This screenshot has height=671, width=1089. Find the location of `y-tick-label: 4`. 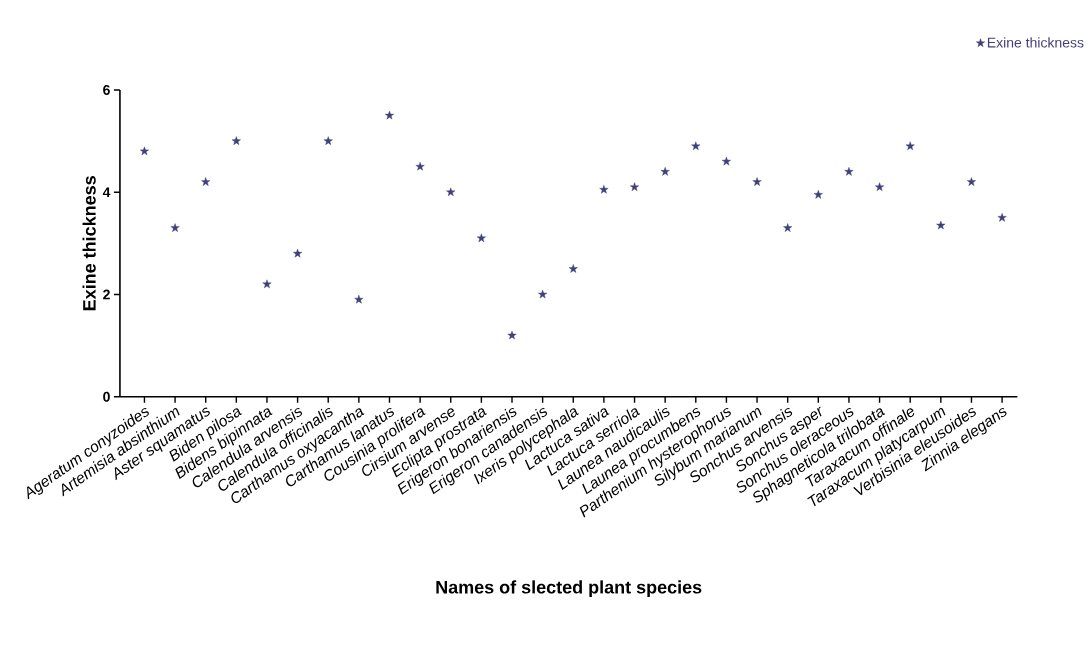

y-tick-label: 4 is located at coordinates (106, 192).